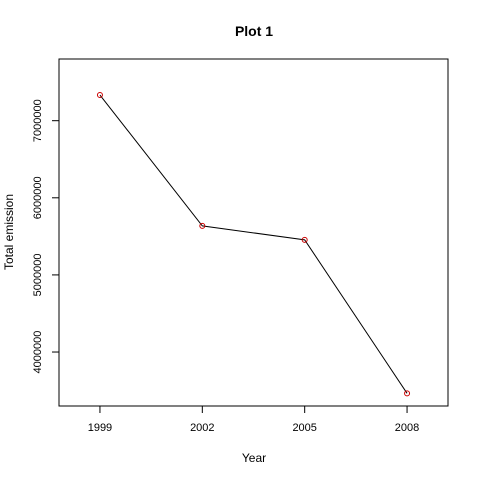  What do you see at coordinates (304, 428) in the screenshot?
I see `x-tick-label: 2005` at bounding box center [304, 428].